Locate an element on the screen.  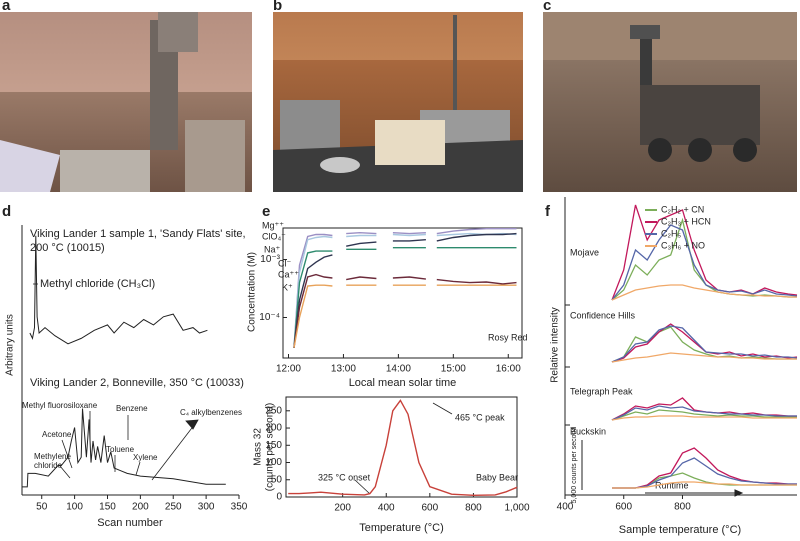
annotation: chloride is located at coordinates (48, 465).